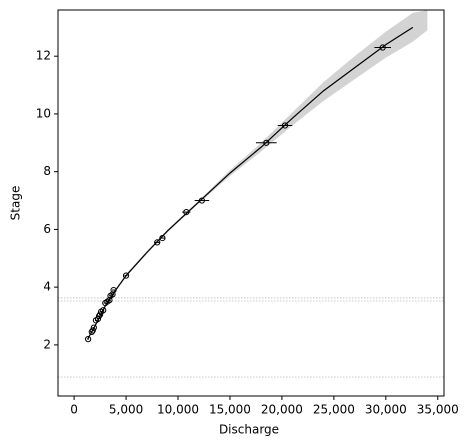 This screenshot has width=472, height=448. I want to click on x-tick-label: 0, so click(74, 410).